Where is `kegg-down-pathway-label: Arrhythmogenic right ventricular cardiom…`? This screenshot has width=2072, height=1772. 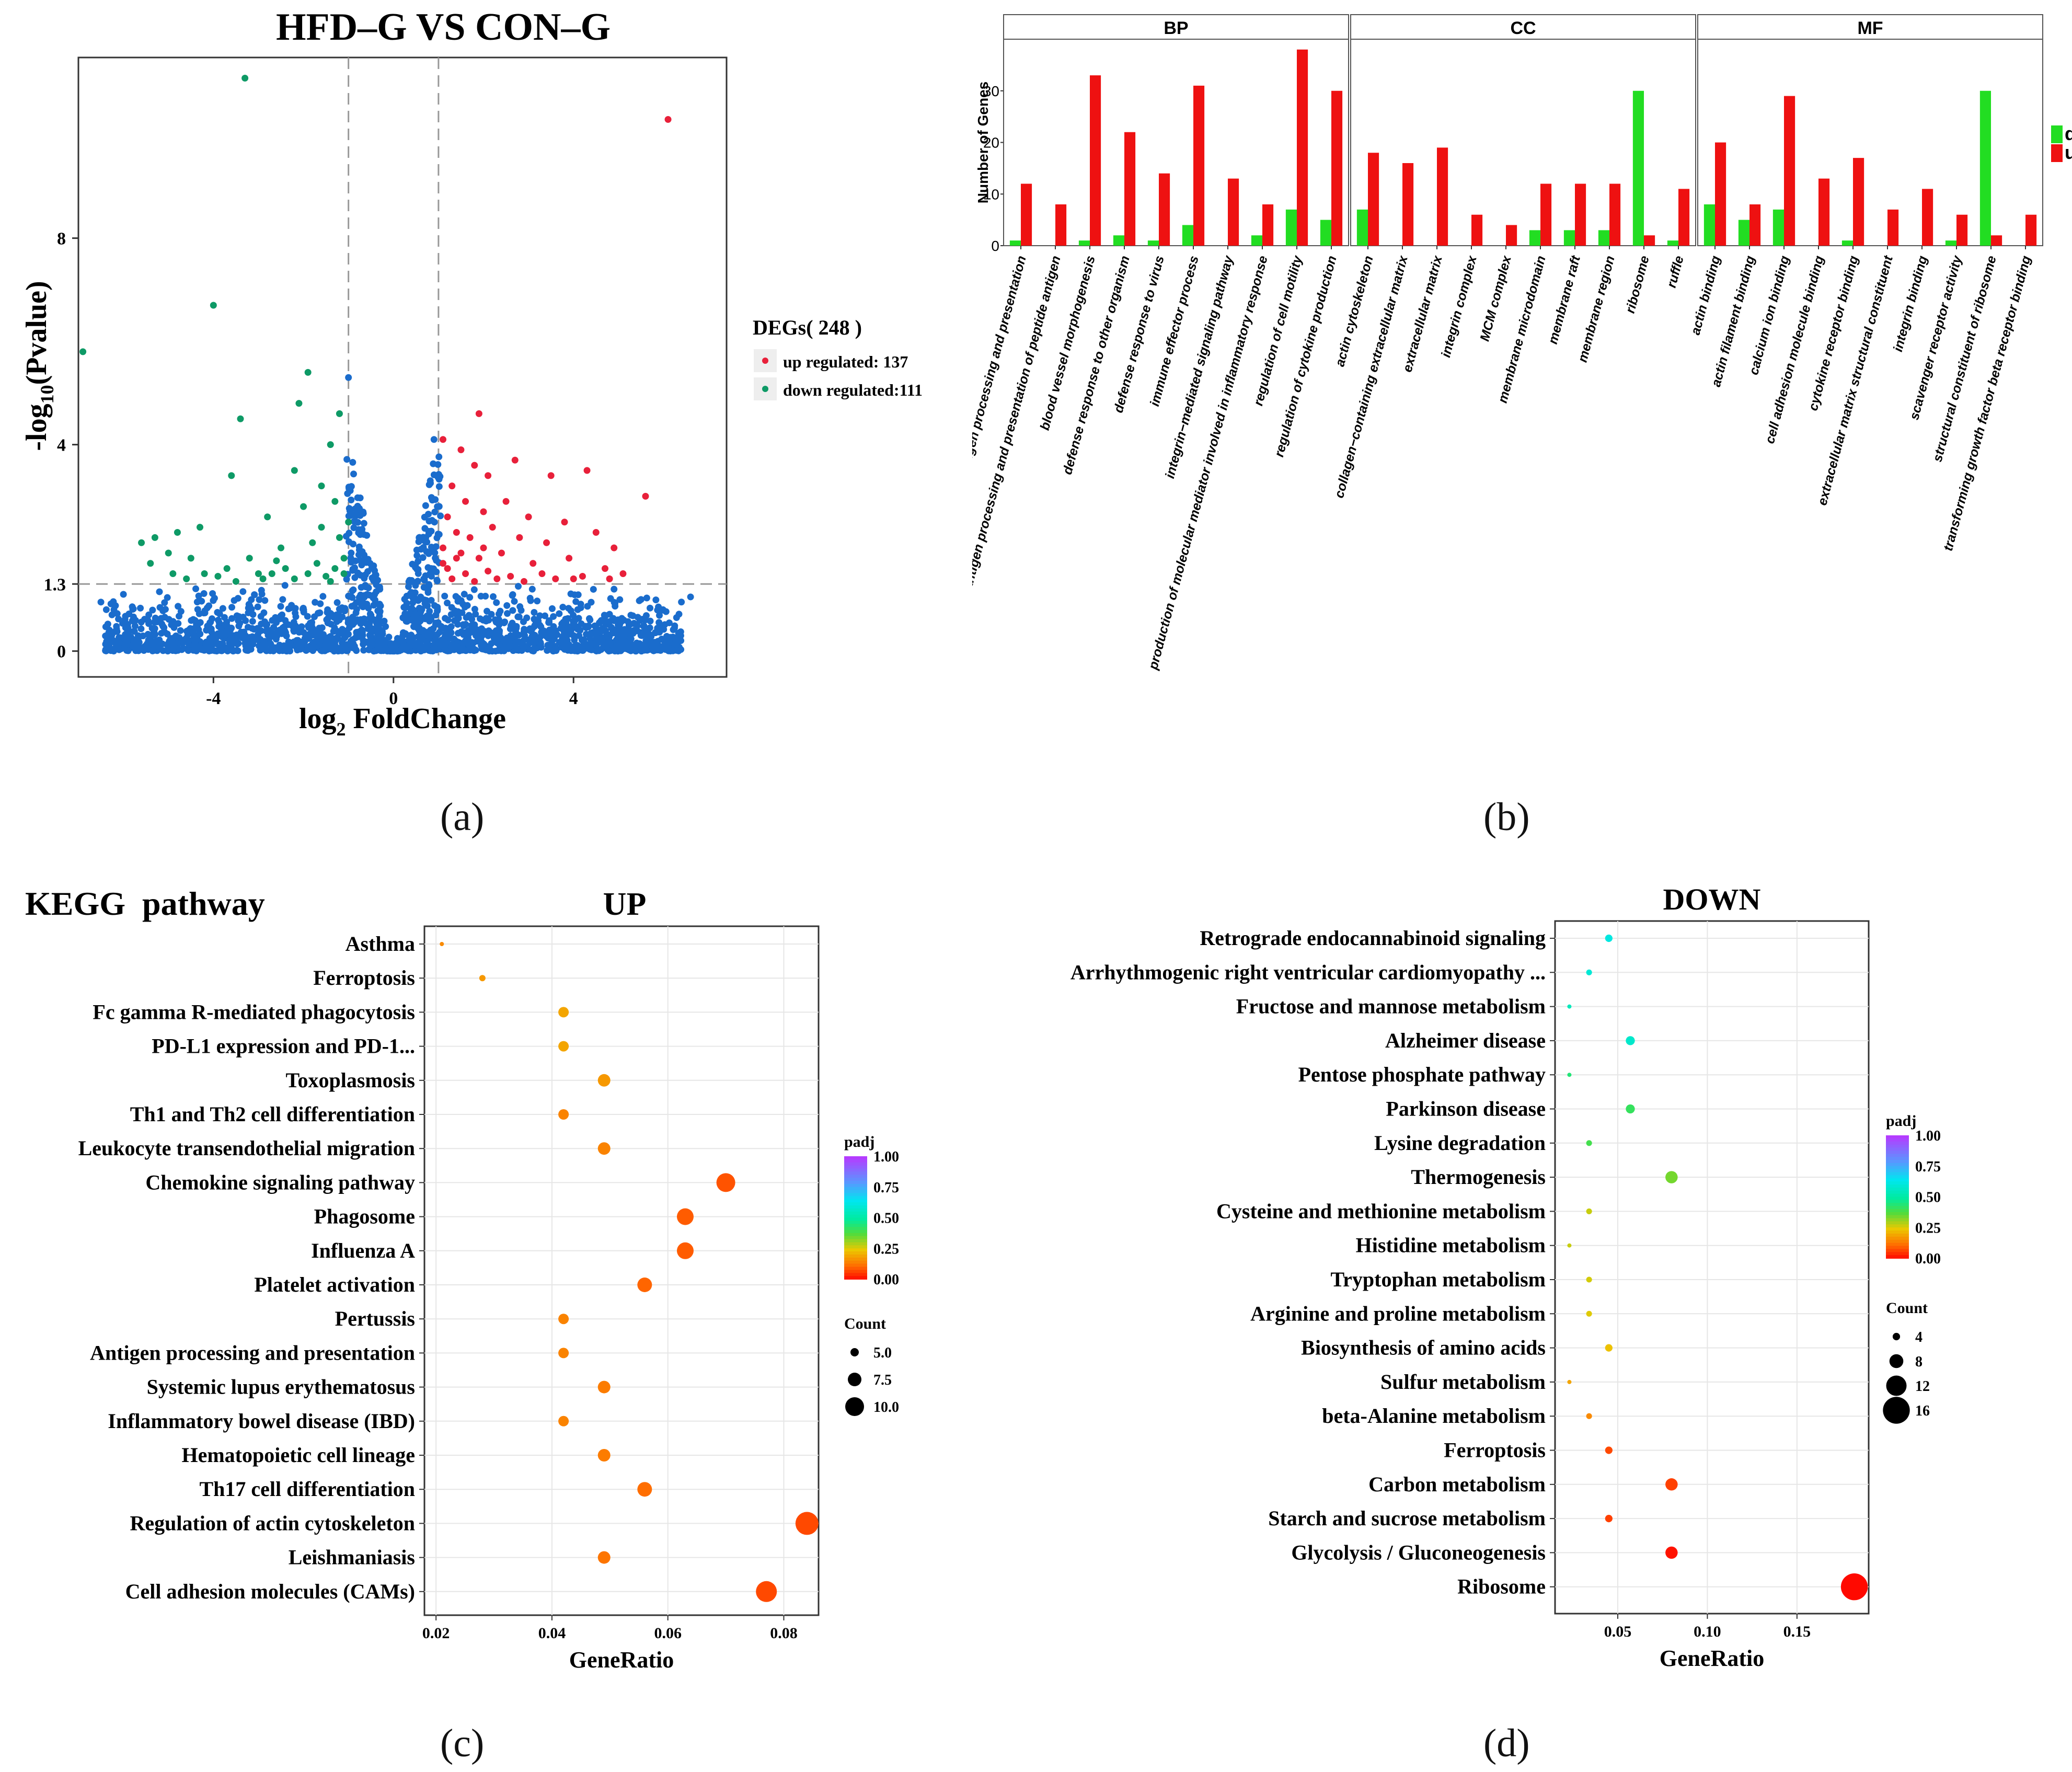
kegg-down-pathway-label: Arrhythmogenic right ventricular cardiom… is located at coordinates (1308, 972).